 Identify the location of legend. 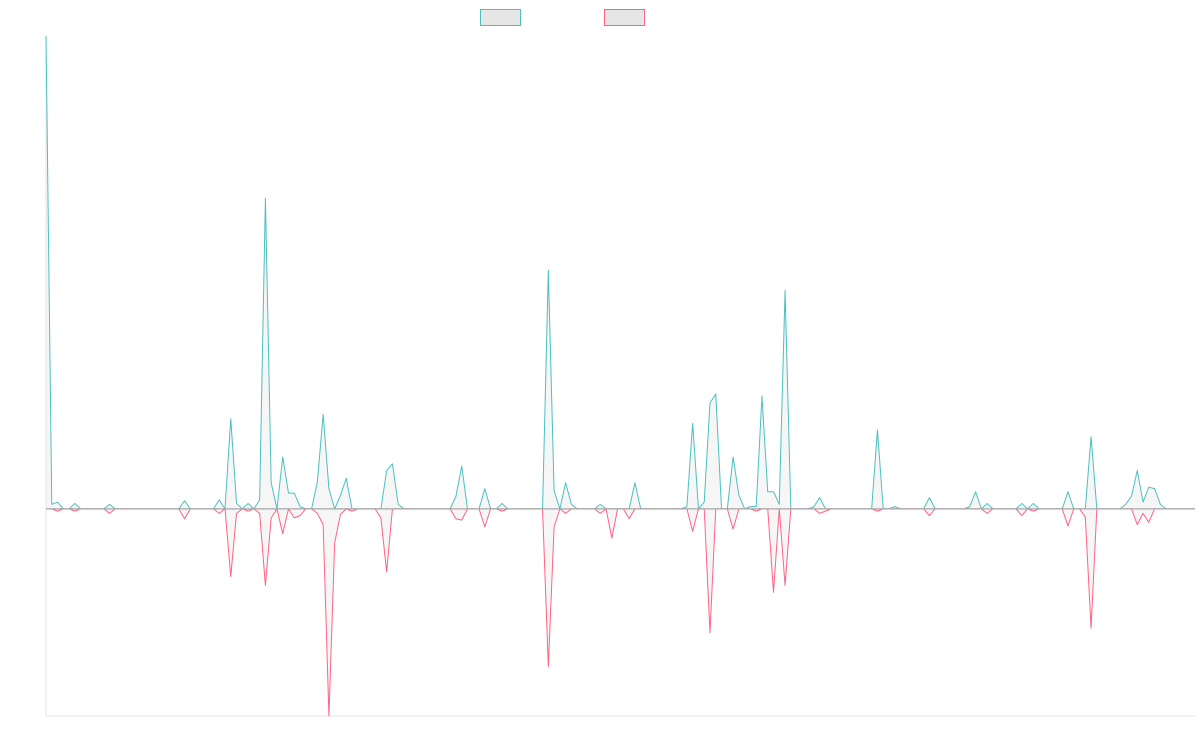
(562, 17).